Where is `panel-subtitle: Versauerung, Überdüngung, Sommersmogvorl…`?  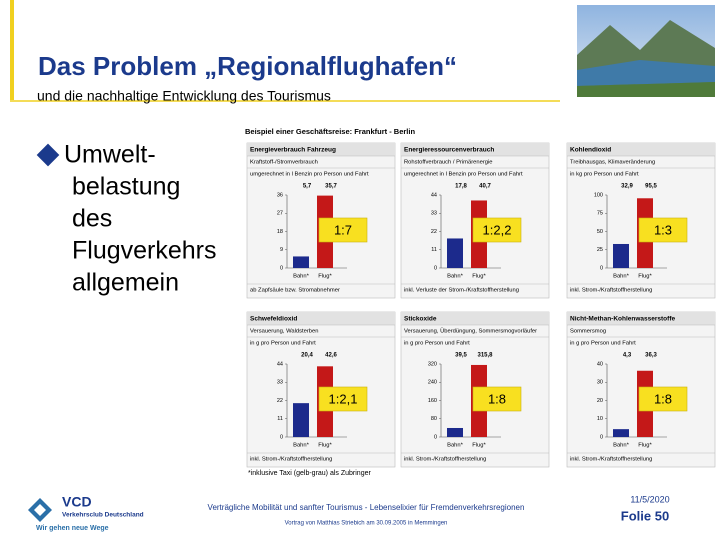
panel-subtitle: Versauerung, Überdüngung, Sommersmogvorl… is located at coordinates (470, 331).